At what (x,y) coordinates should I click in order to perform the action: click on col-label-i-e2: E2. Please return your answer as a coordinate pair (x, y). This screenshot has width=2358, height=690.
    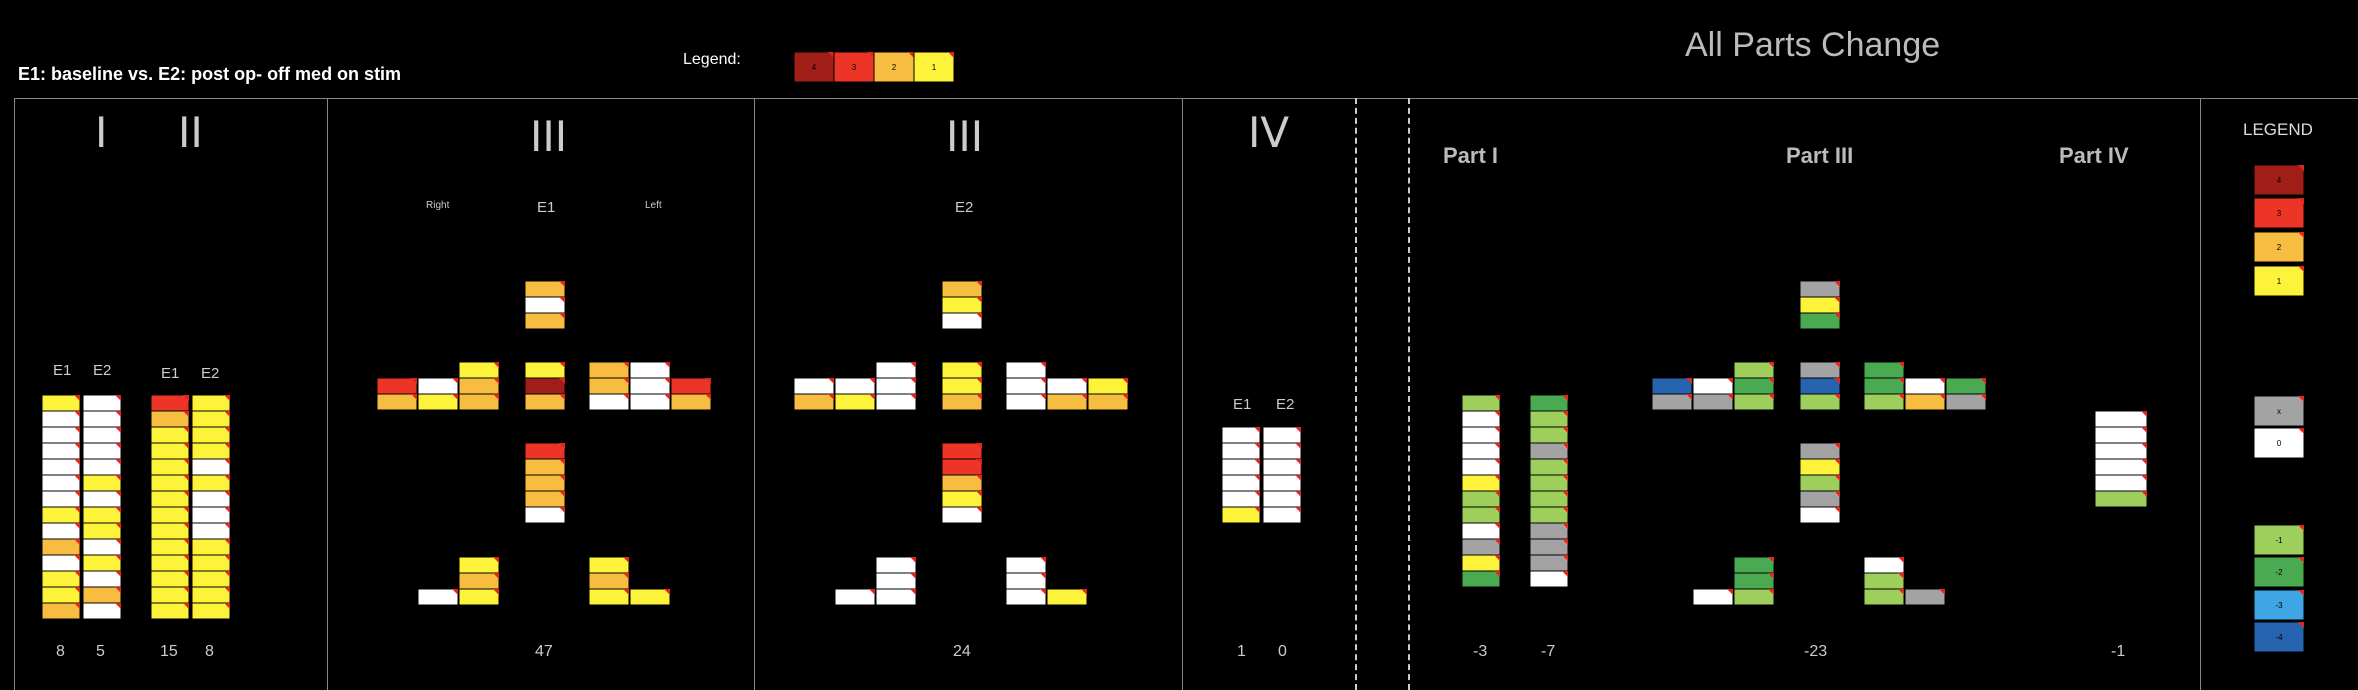
    Looking at the image, I should click on (102, 370).